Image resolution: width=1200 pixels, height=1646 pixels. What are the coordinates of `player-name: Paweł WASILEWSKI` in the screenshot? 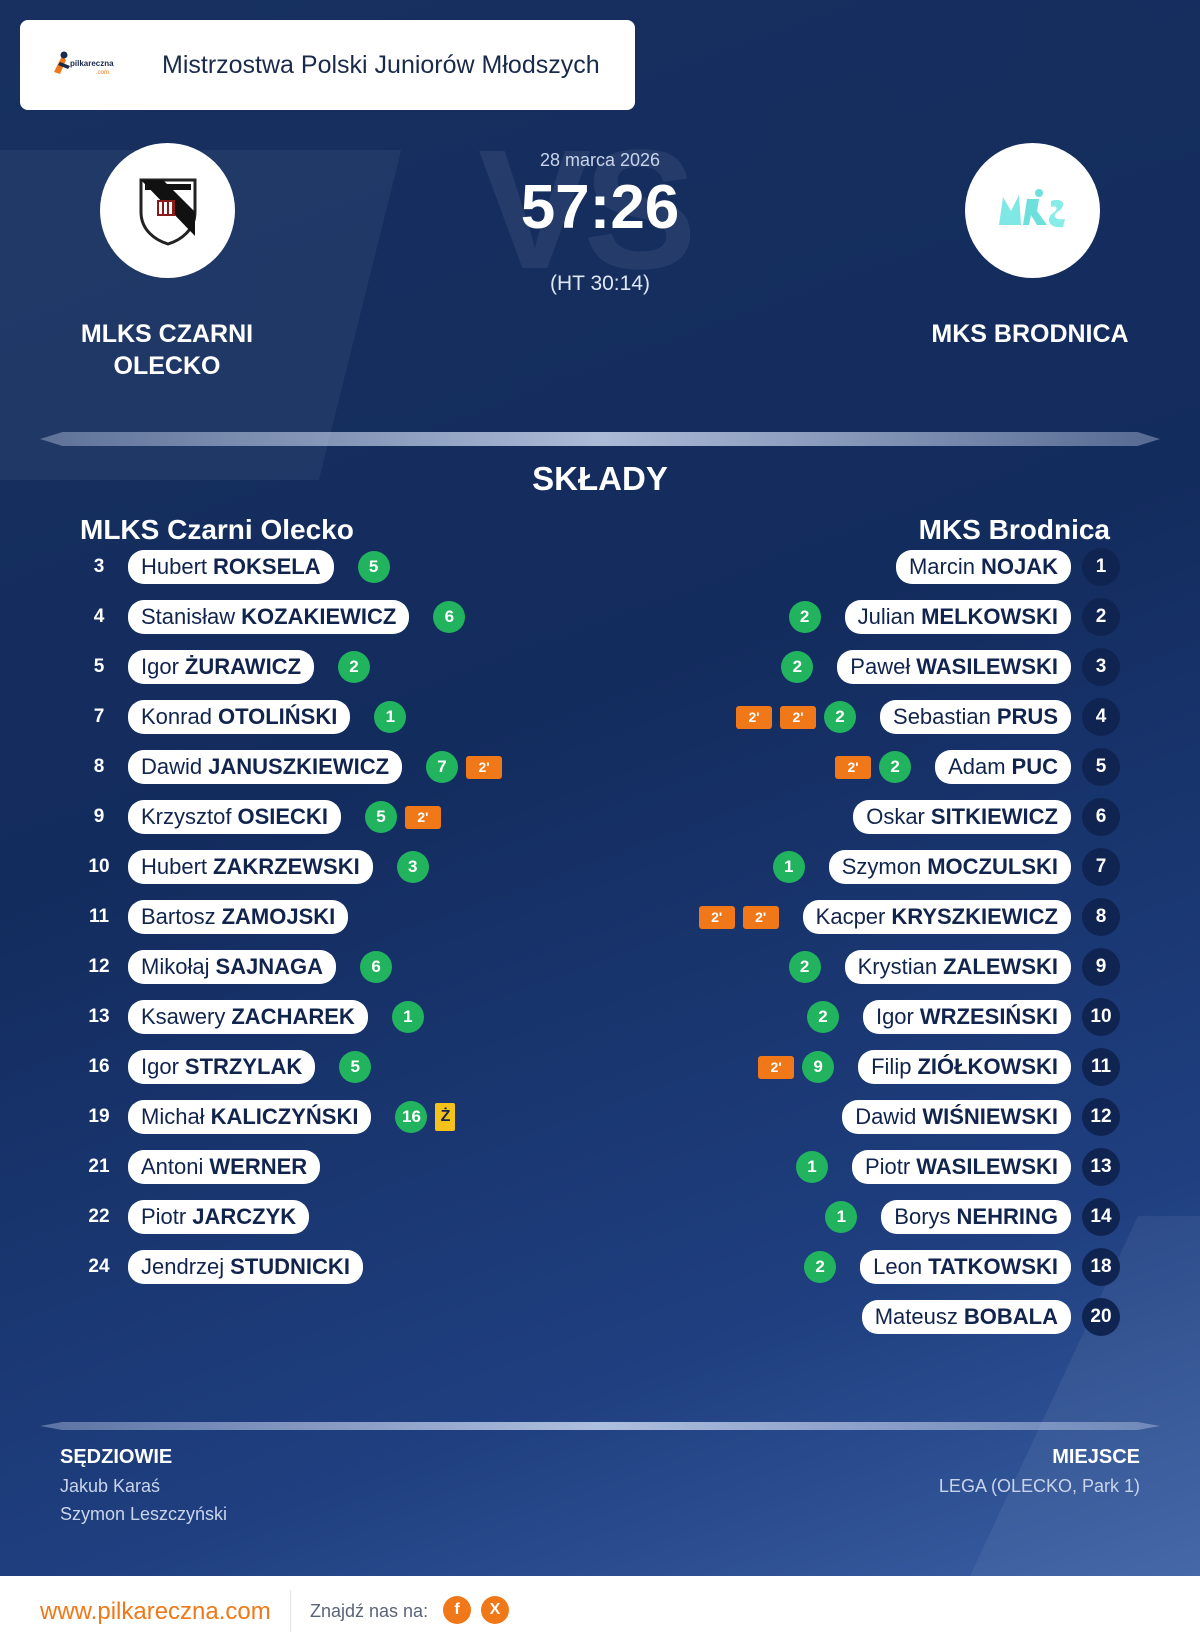 It's located at (954, 667).